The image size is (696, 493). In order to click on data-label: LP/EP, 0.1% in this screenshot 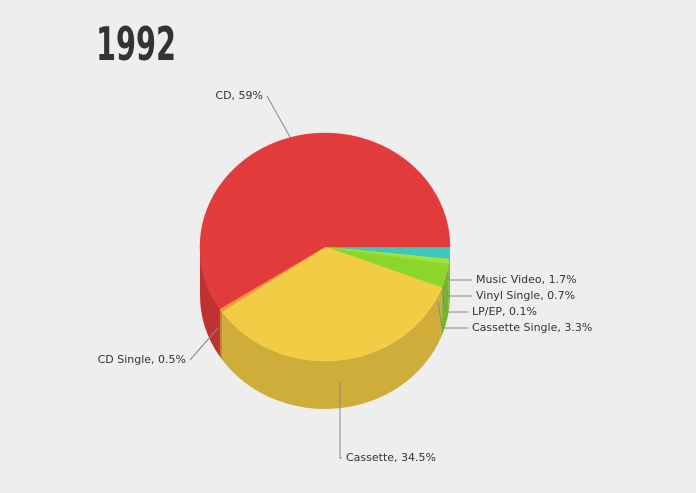, I will do `click(504, 311)`.